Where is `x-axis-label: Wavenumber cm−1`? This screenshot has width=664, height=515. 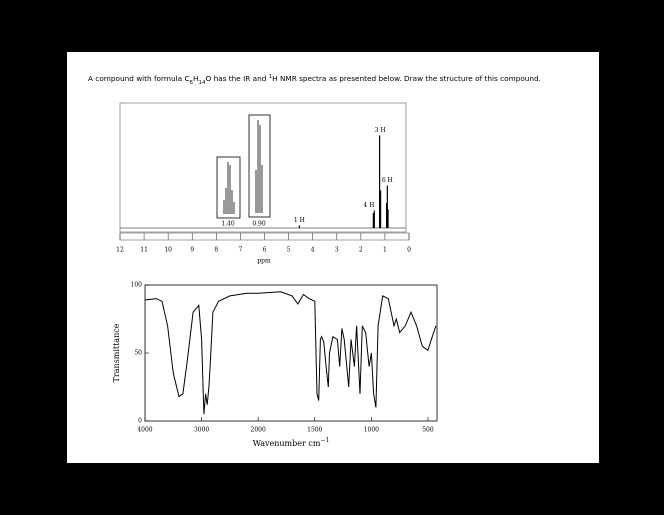 x-axis-label: Wavenumber cm−1 is located at coordinates (291, 442).